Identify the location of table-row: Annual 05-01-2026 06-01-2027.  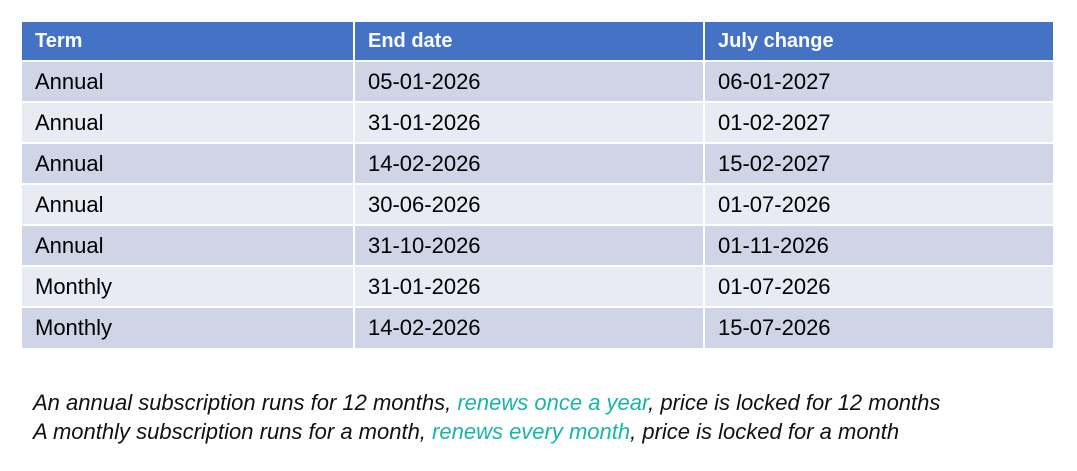
(537, 81).